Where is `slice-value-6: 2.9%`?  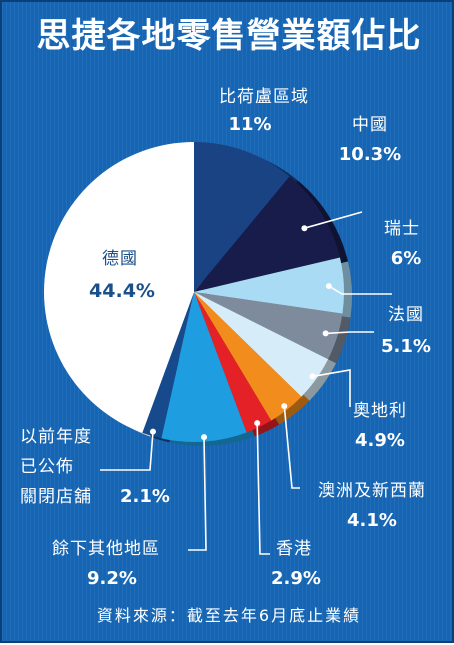
slice-value-6: 2.9% is located at coordinates (296, 578).